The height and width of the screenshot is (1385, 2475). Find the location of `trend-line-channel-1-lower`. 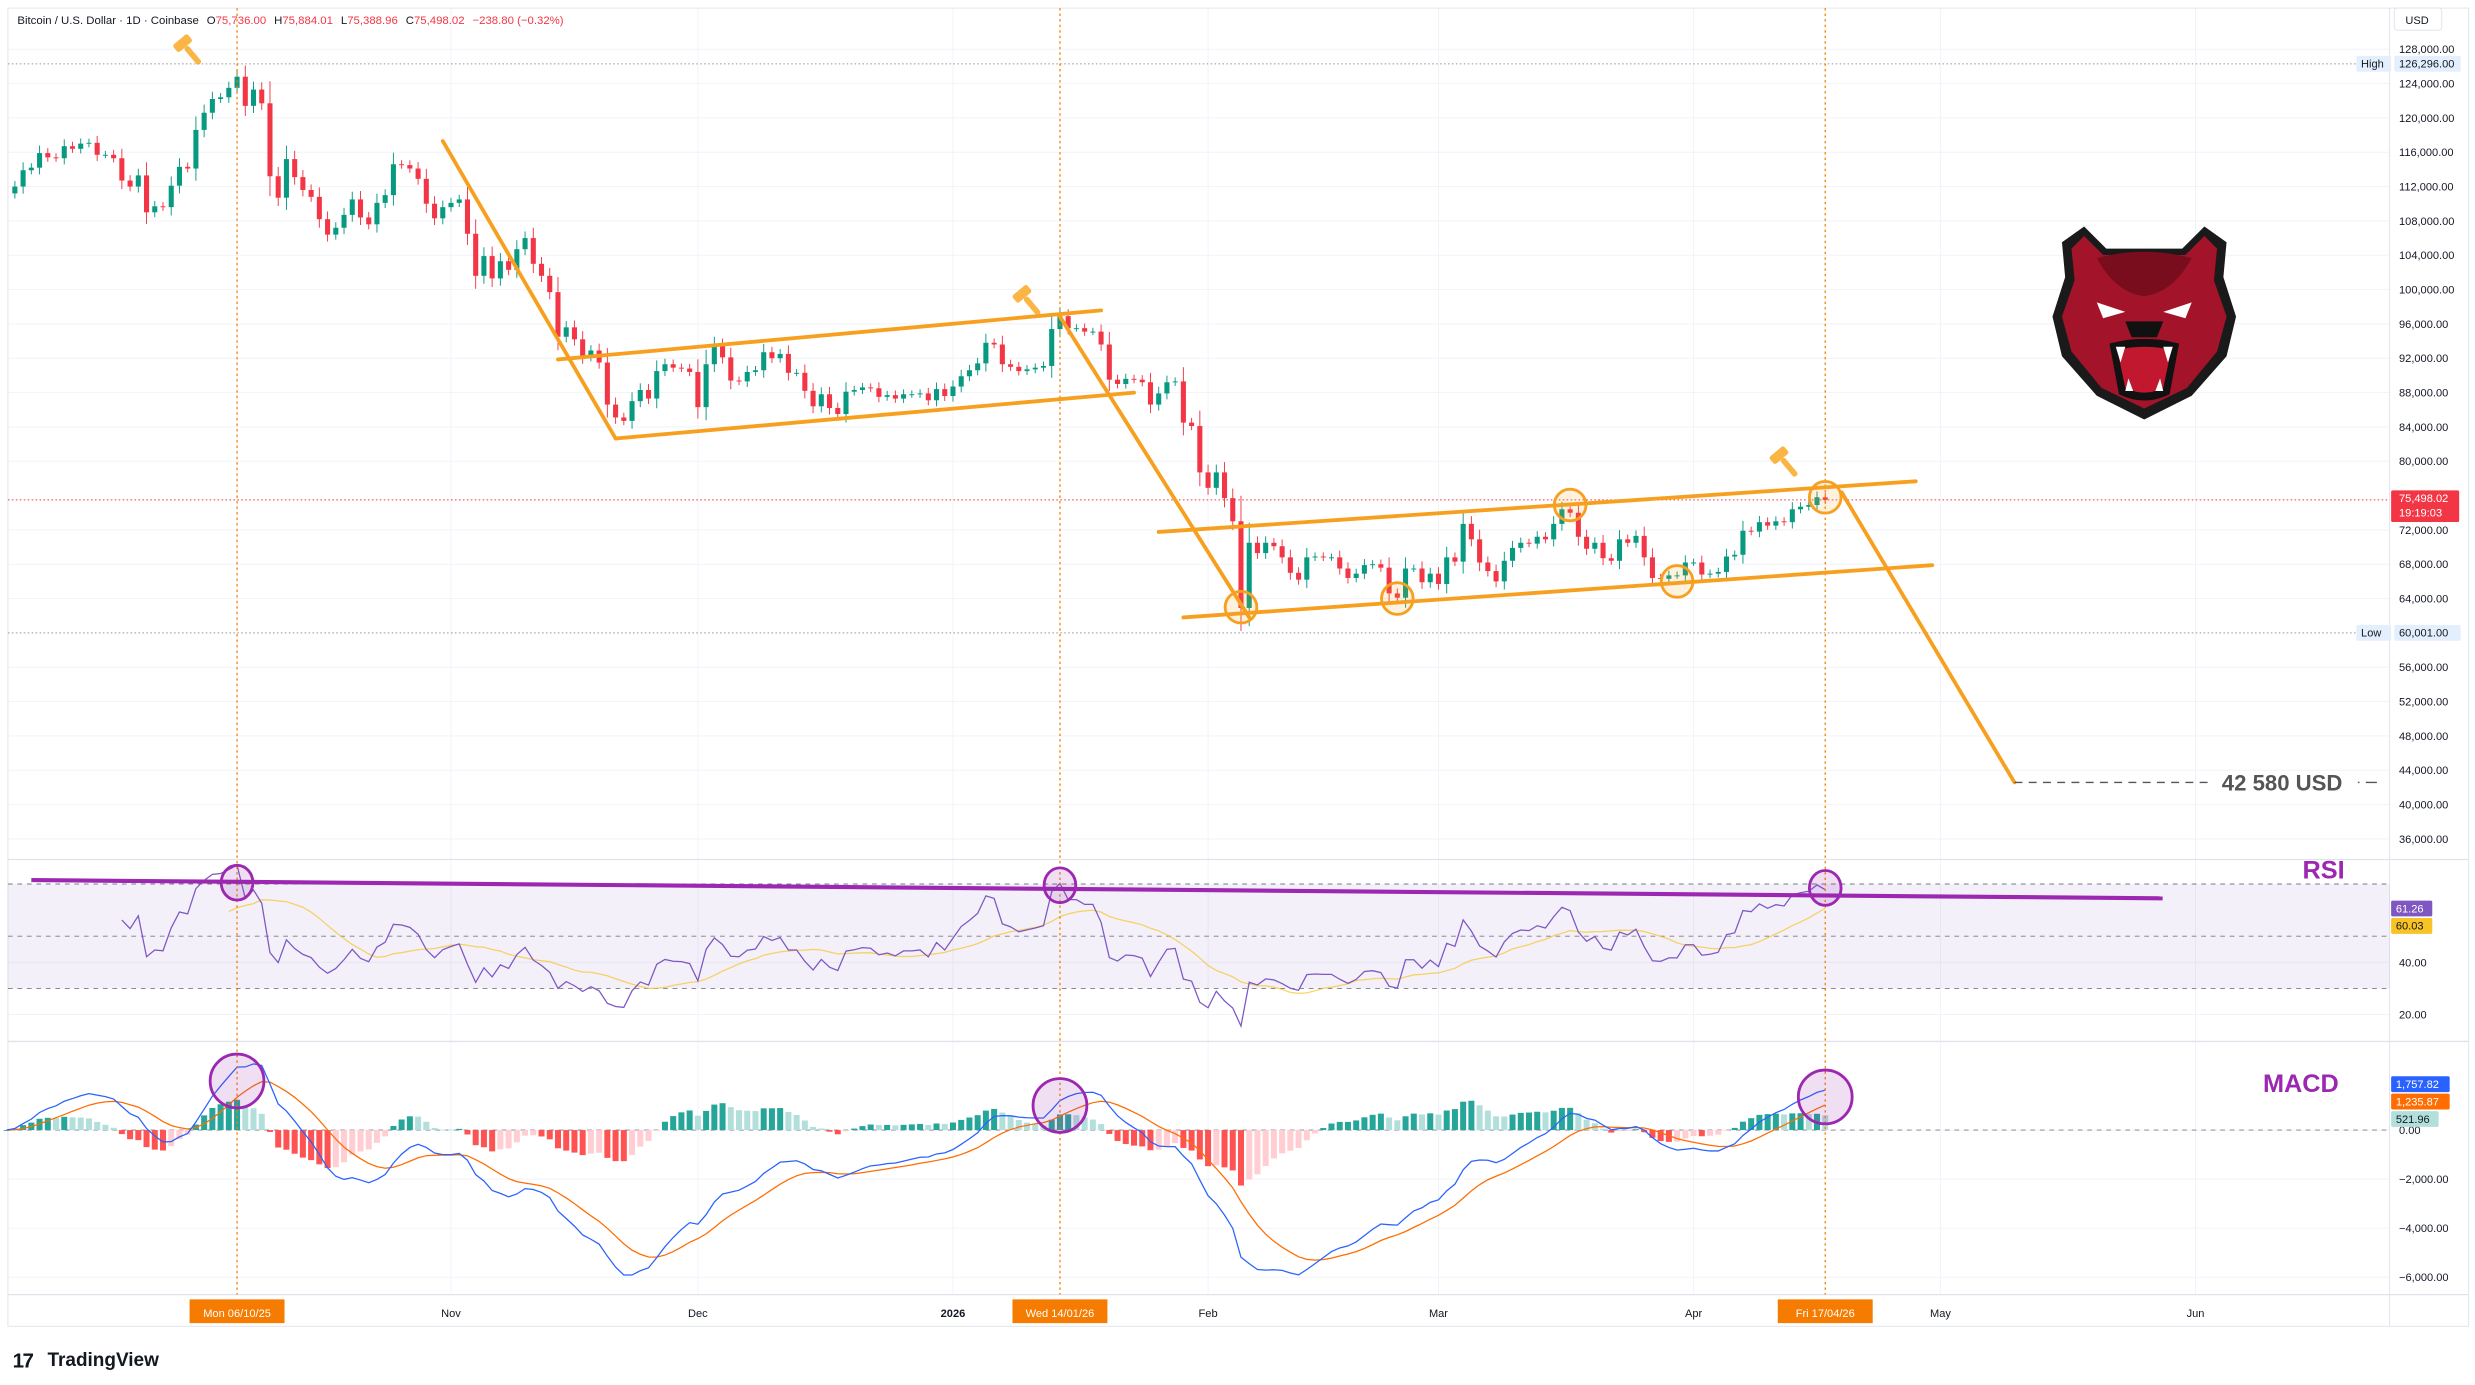

trend-line-channel-1-lower is located at coordinates (874, 415).